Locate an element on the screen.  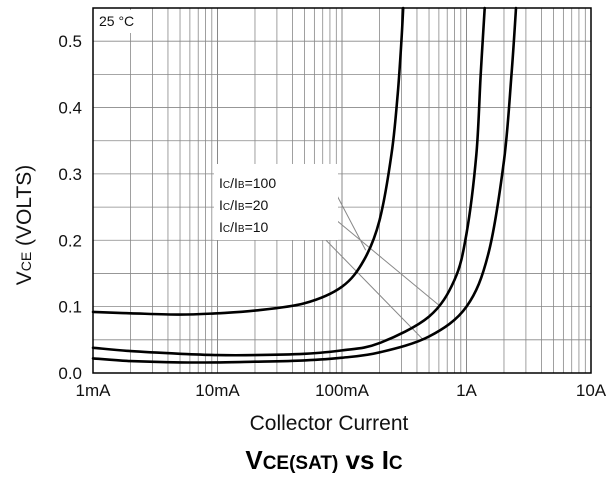
x-axis-title: Collector Current is located at coordinates (329, 423).